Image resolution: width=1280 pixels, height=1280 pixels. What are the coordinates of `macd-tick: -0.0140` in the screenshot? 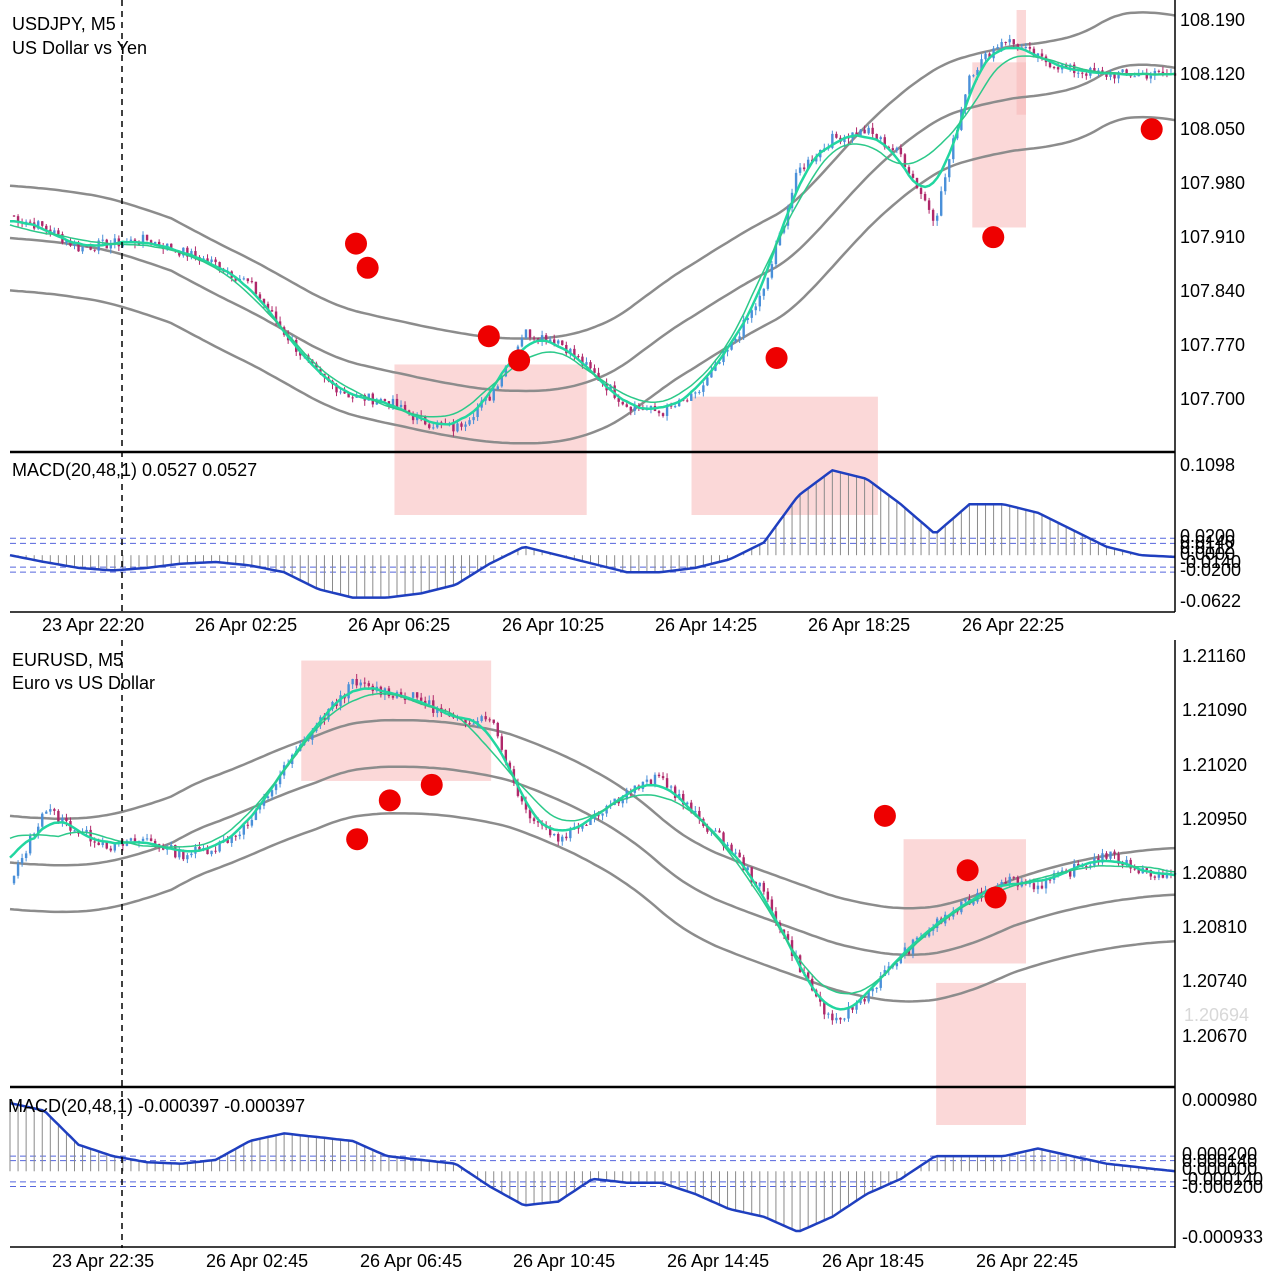 It's located at (1210, 562).